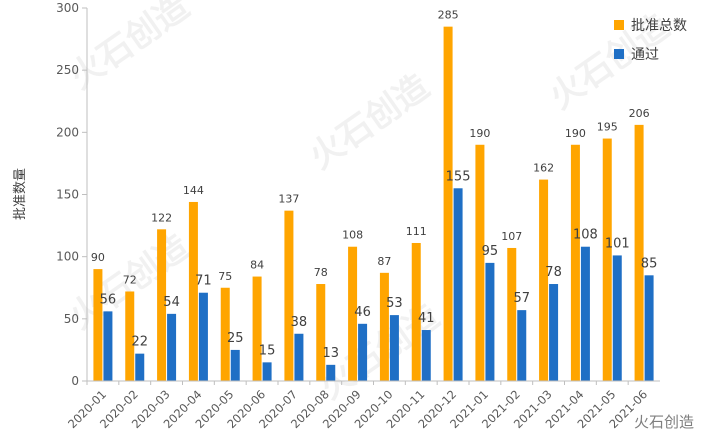 This screenshot has height=448, width=709. I want to click on data-label-pass: 155, so click(458, 176).